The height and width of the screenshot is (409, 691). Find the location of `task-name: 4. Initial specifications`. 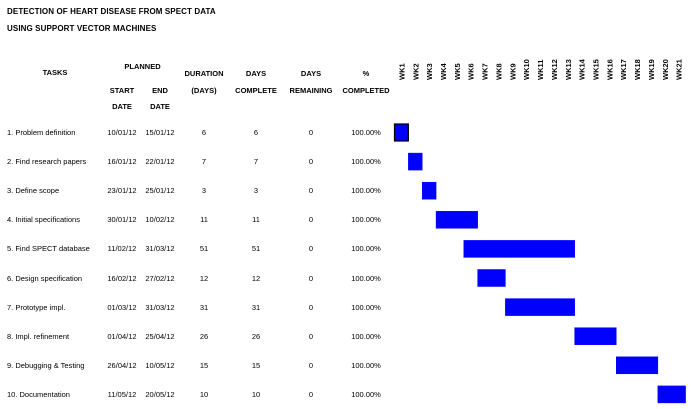

task-name: 4. Initial specifications is located at coordinates (43, 220).